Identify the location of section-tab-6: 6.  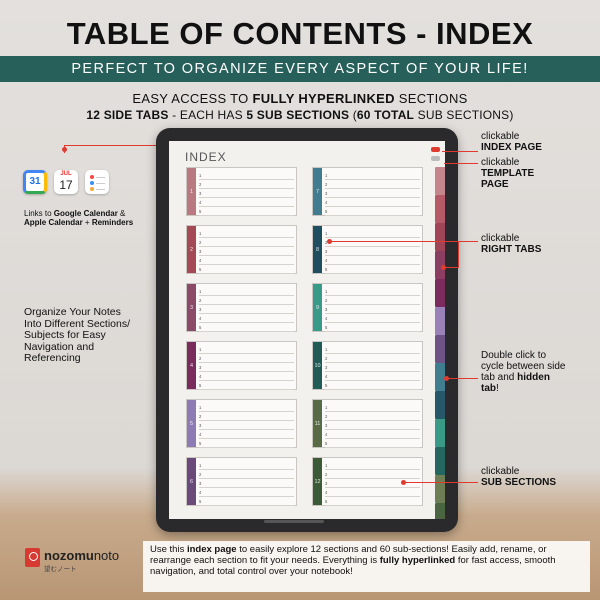
(191, 481).